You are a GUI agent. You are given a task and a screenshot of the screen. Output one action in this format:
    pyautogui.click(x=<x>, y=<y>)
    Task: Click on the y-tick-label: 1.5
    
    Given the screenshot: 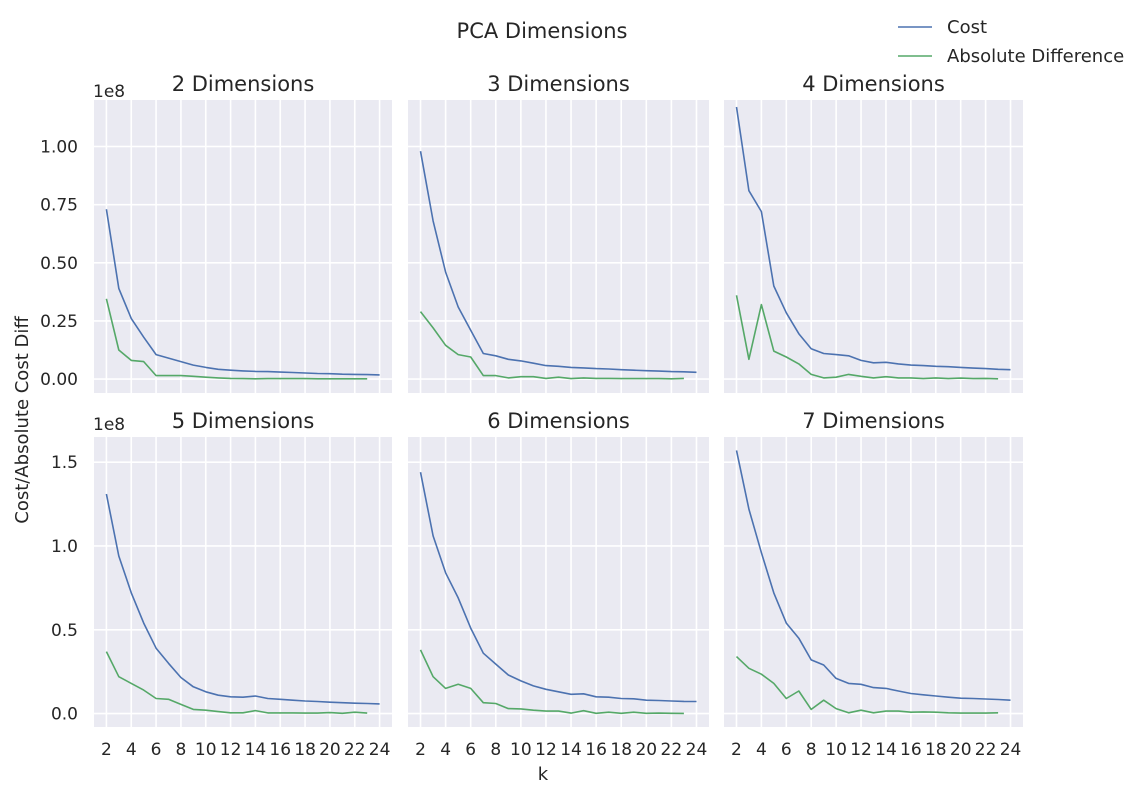 What is the action you would take?
    pyautogui.click(x=64, y=463)
    